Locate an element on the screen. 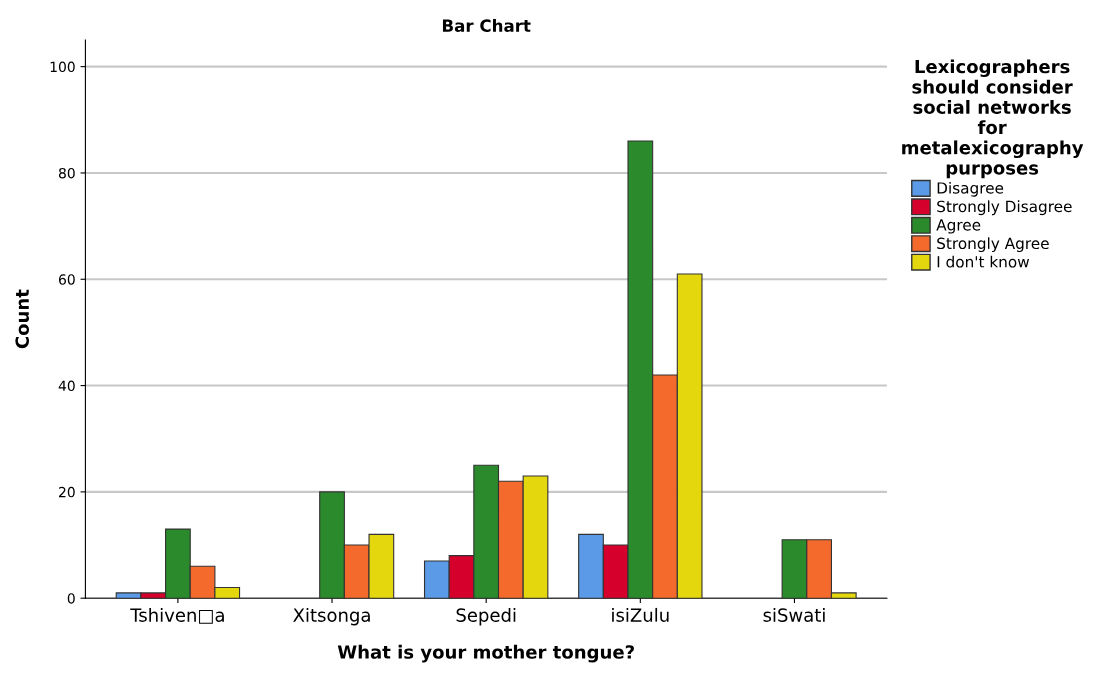 The image size is (1095, 679). x-axis-title: What is your mother tongue? is located at coordinates (485, 653).